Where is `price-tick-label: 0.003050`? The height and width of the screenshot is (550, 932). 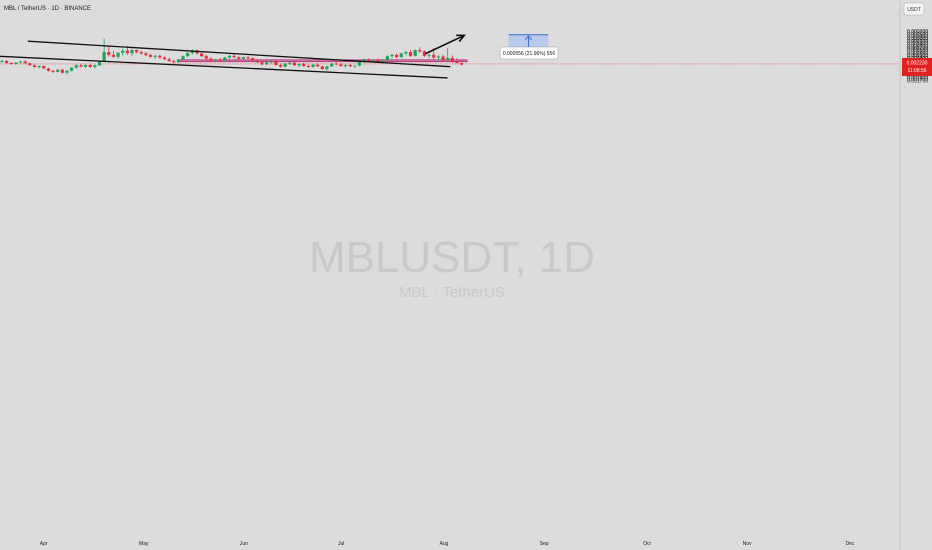 price-tick-label: 0.003050 is located at coordinates (917, 37).